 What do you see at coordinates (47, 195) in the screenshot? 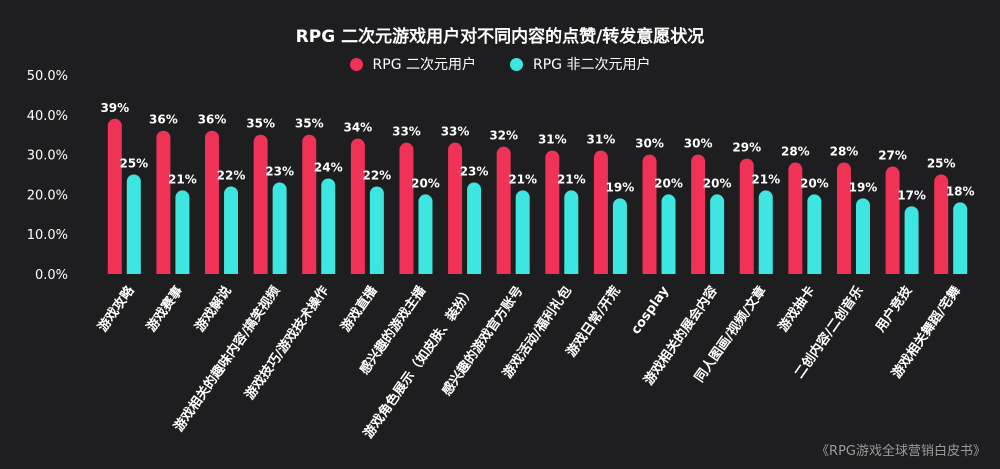
I see `y-tick-label: 20.0%` at bounding box center [47, 195].